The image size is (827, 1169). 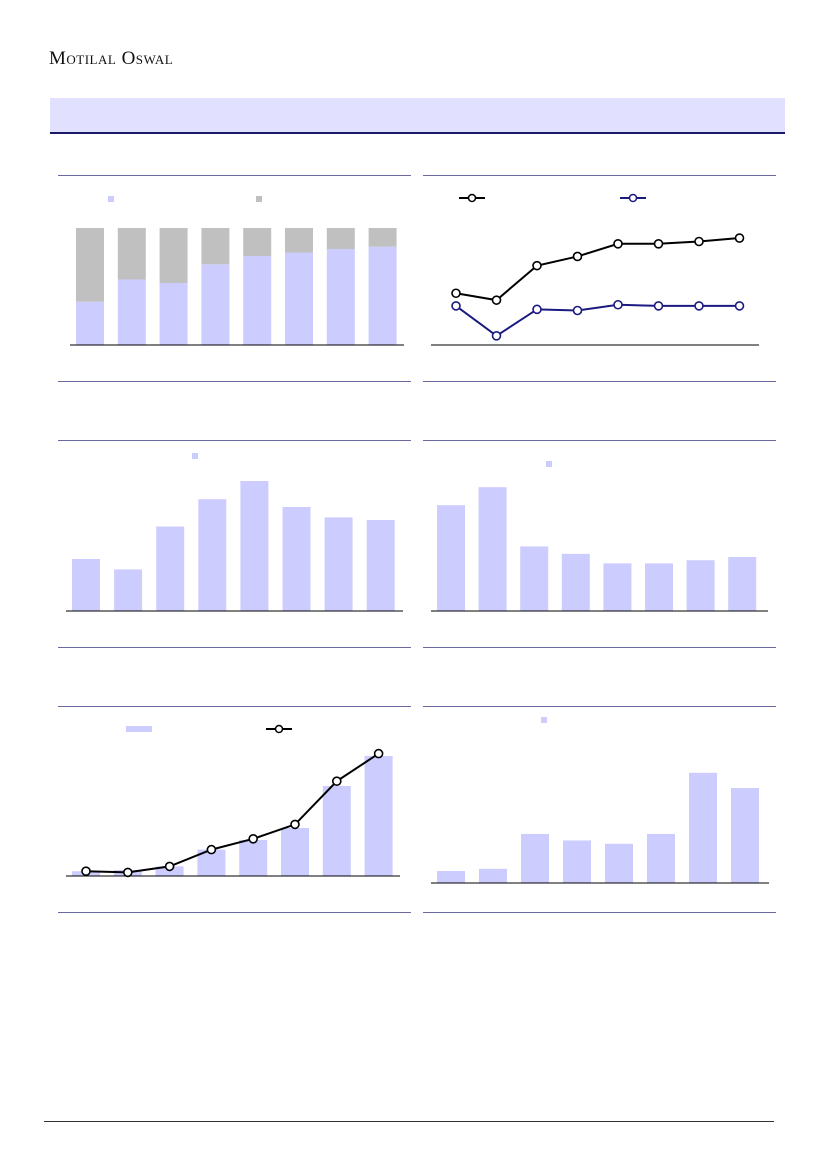 I want to click on rule-right-3-bottom, so click(x=599, y=912).